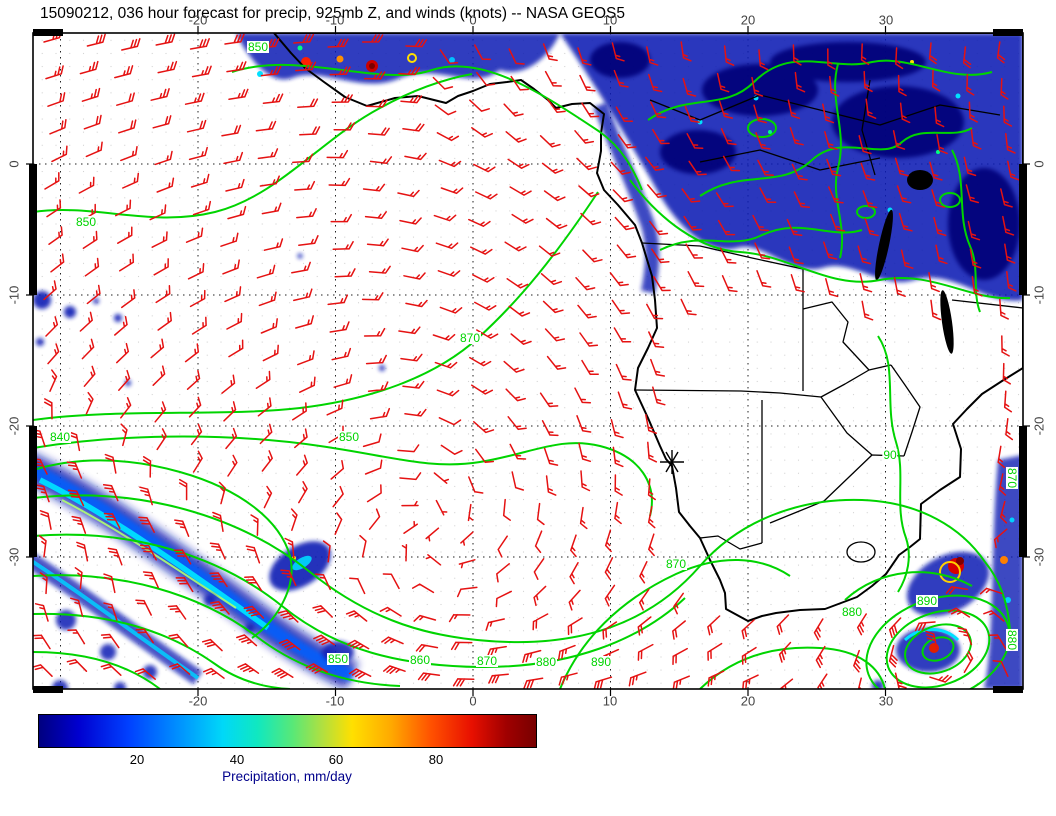  I want to click on axis-tick-bottom: -20, so click(198, 701).